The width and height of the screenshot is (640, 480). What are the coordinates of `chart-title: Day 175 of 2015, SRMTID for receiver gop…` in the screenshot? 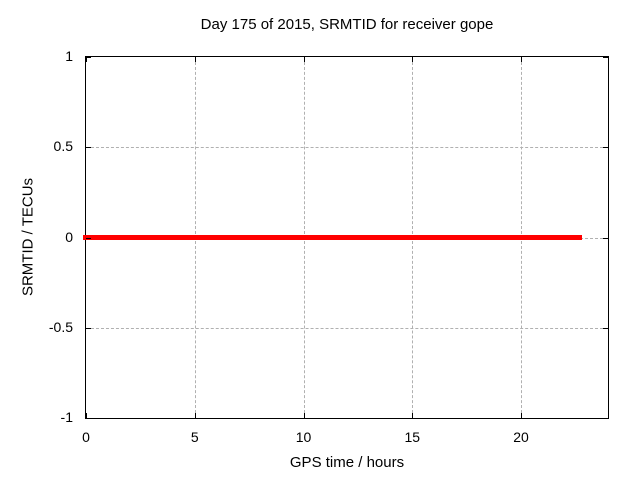 It's located at (347, 24).